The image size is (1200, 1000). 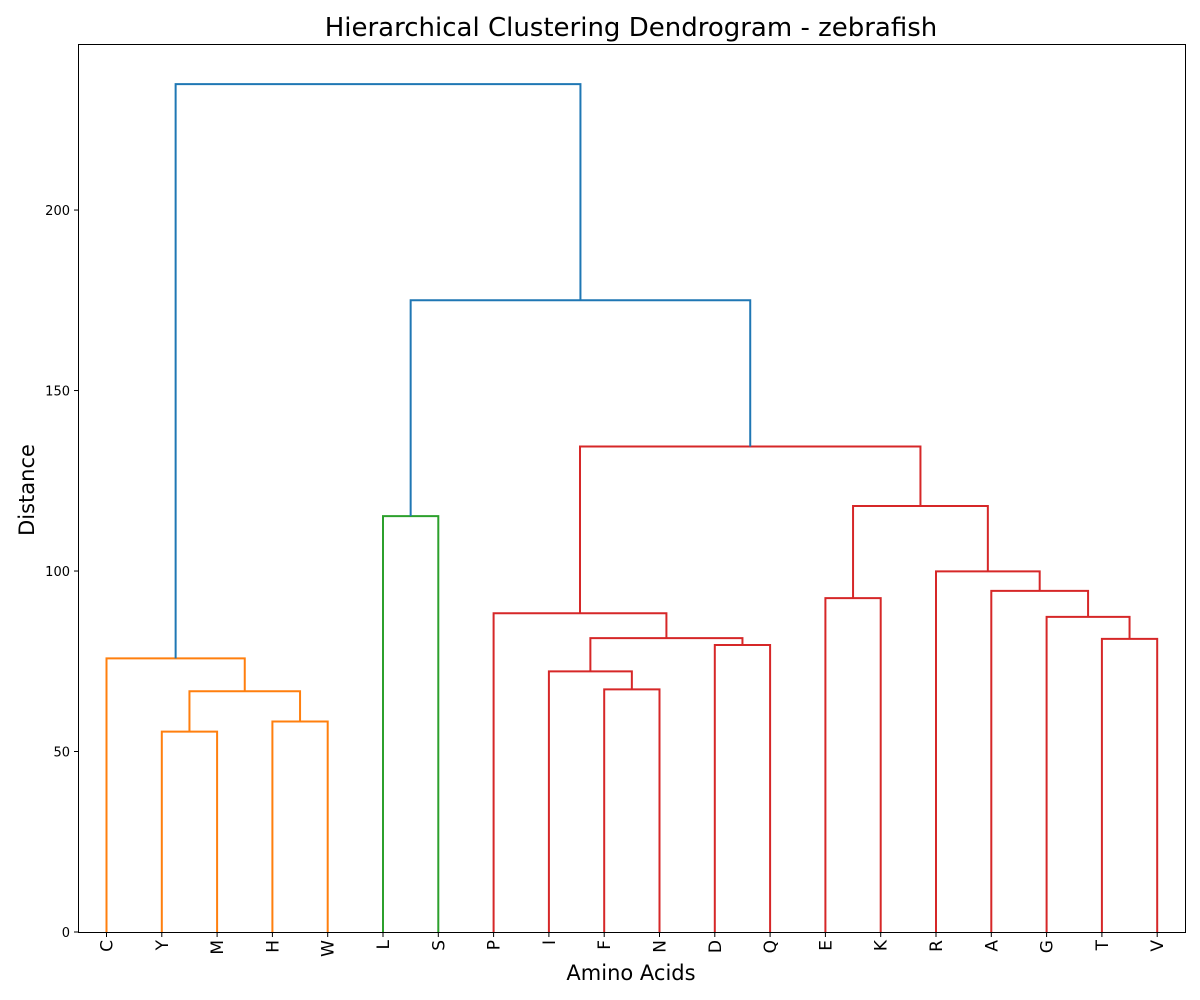 What do you see at coordinates (218, 947) in the screenshot?
I see `leaf-label-M: M` at bounding box center [218, 947].